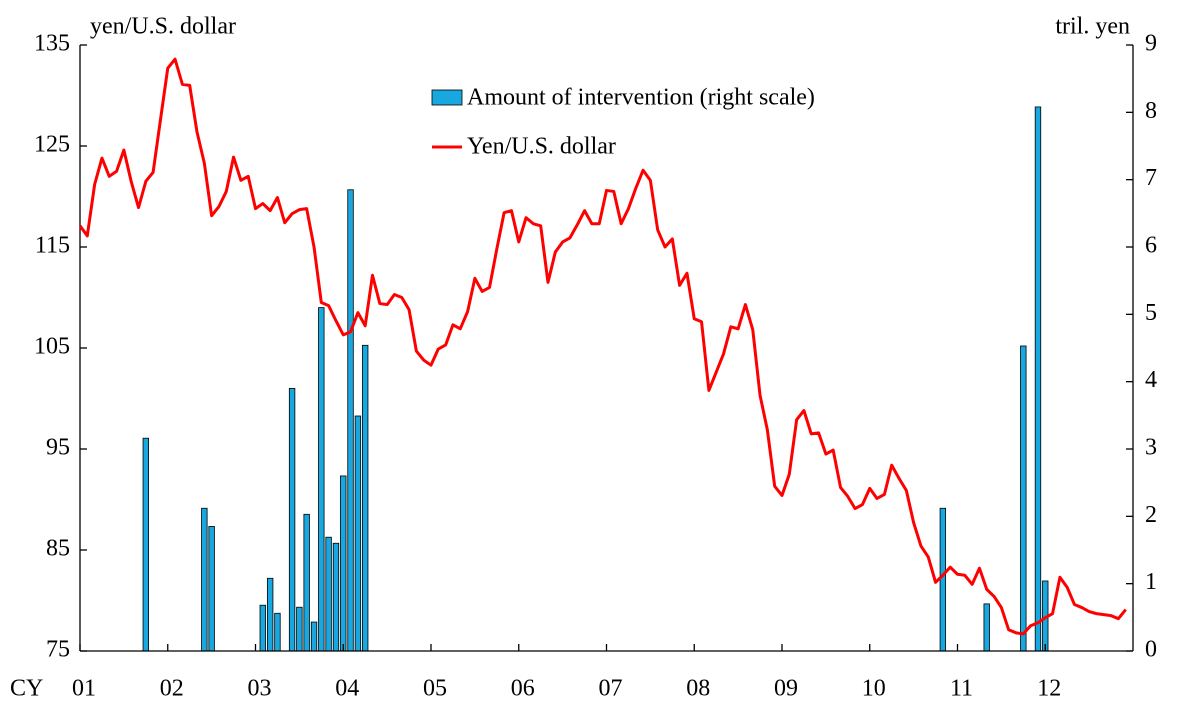 This screenshot has width=1179, height=711. I want to click on x-tick-label: 10, so click(874, 689).